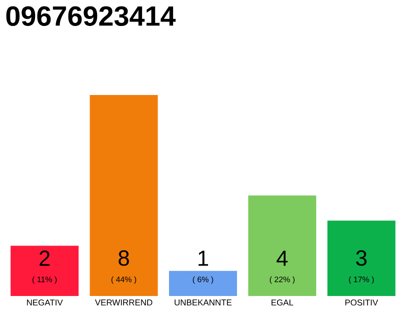 The height and width of the screenshot is (320, 410). I want to click on x-tick-label: NEGATIV, so click(45, 303).